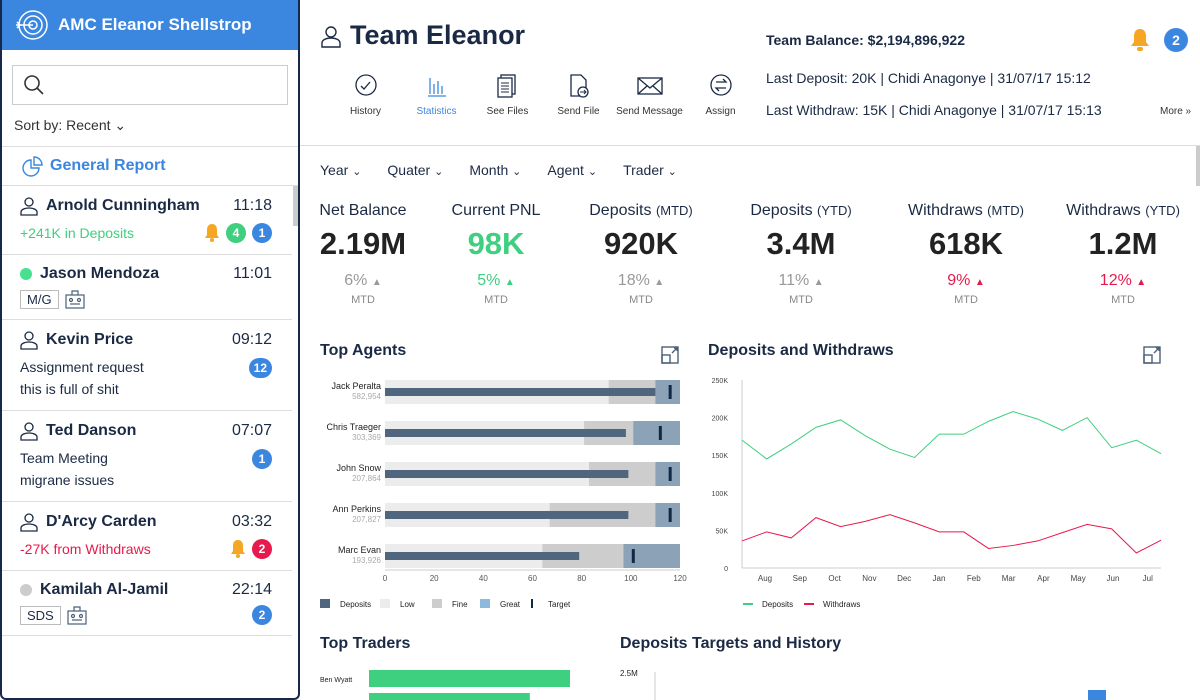  Describe the element at coordinates (631, 578) in the screenshot. I see `x-tick: 100` at that location.